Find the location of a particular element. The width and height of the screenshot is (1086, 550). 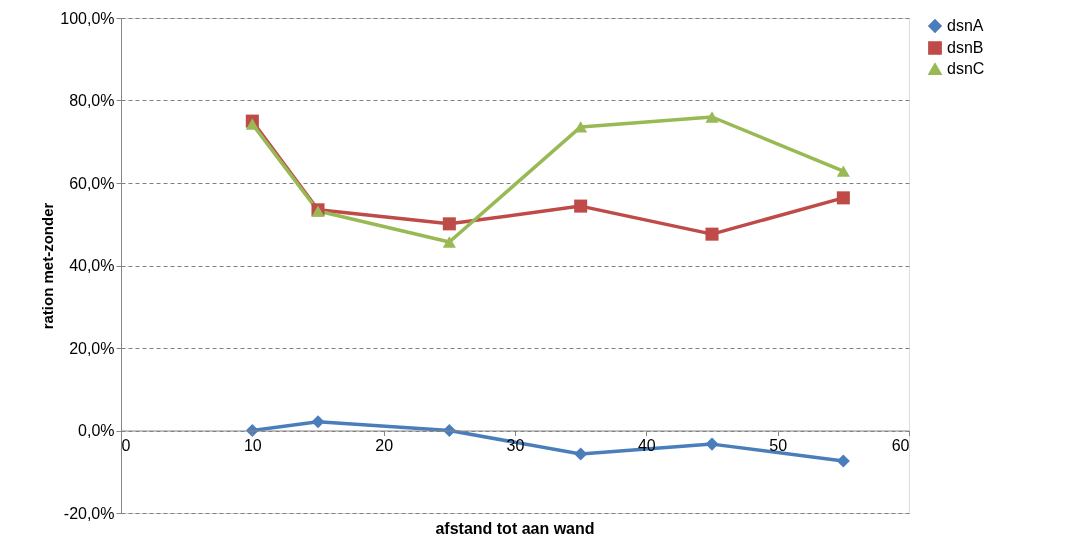

x-tick-label: 50 is located at coordinates (778, 445).